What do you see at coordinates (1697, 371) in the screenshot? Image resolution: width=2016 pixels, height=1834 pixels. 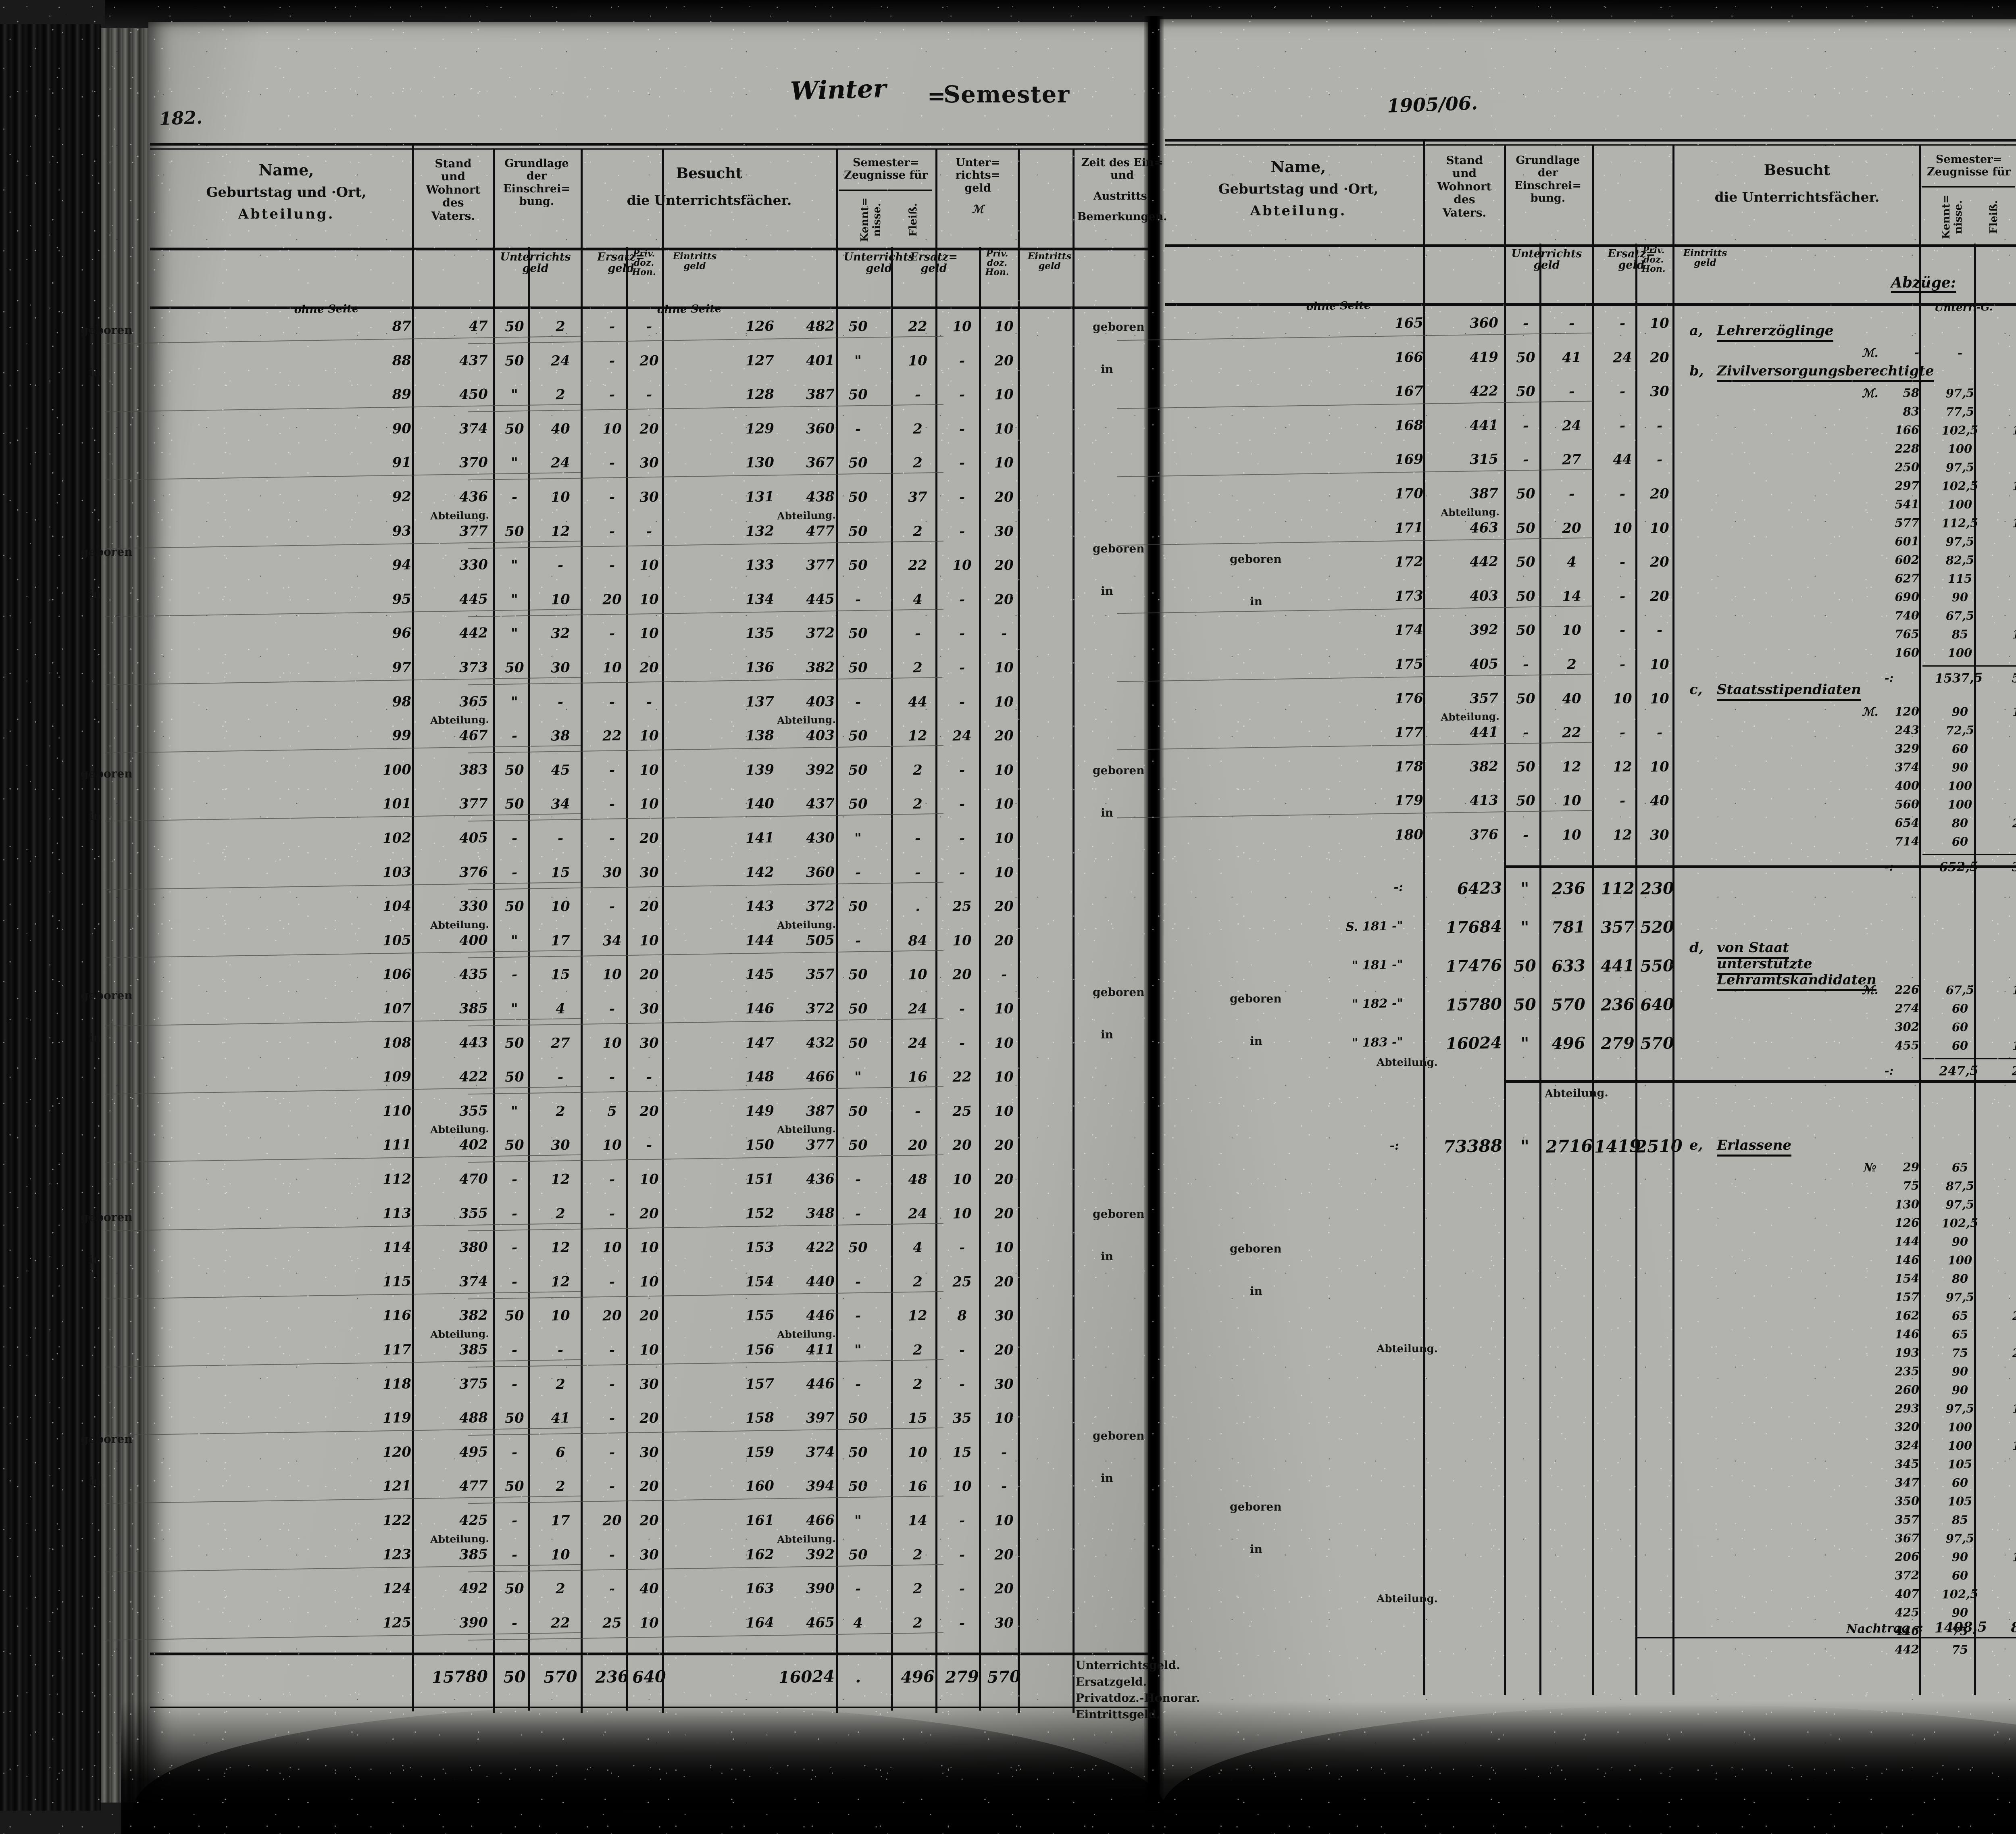 I see `deduction-section-key: b,` at bounding box center [1697, 371].